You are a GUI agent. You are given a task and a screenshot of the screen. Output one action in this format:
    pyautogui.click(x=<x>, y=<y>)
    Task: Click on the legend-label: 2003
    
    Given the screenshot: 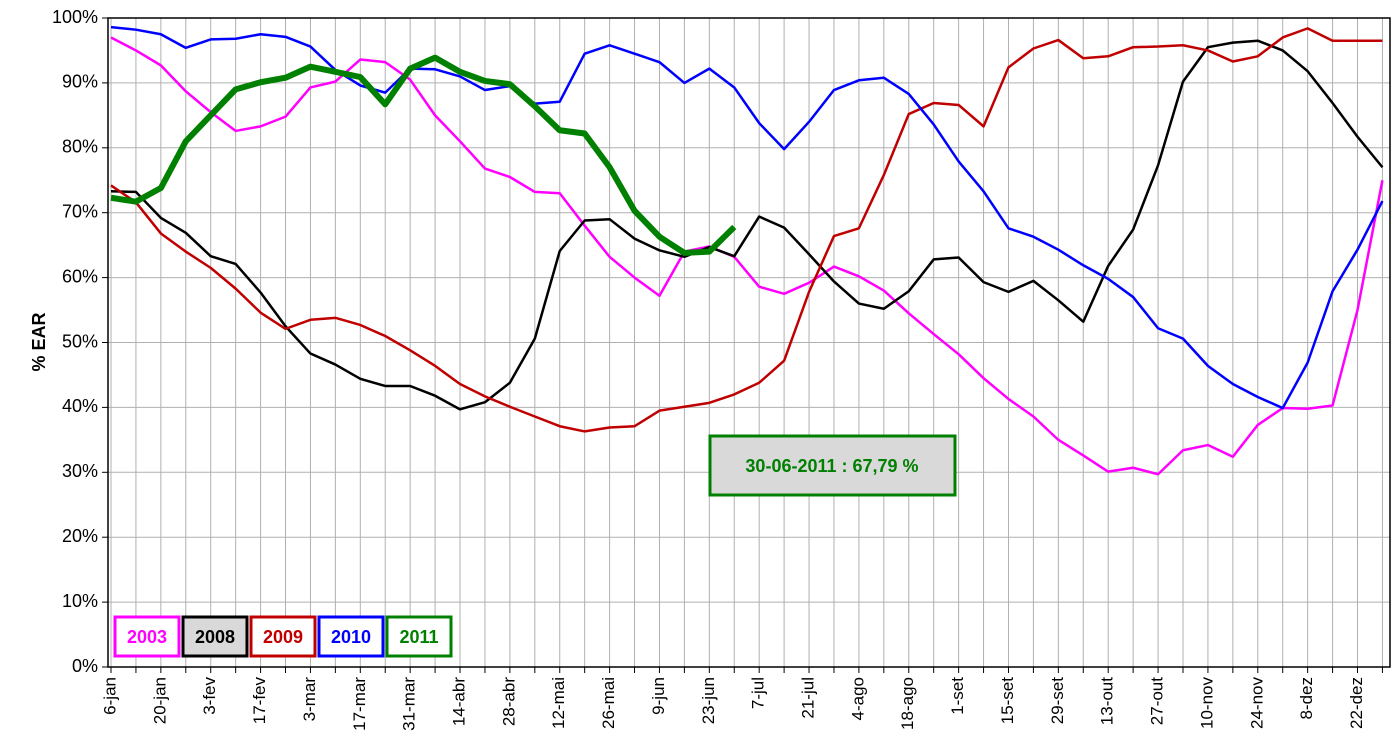 What is the action you would take?
    pyautogui.click(x=147, y=637)
    